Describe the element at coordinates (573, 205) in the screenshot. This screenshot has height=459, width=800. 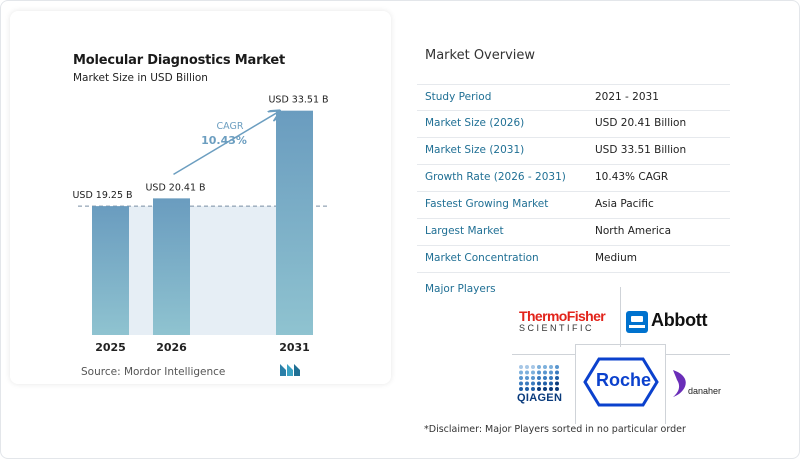
I see `overview-row: Fastest Growing Market Asia Pacific` at that location.